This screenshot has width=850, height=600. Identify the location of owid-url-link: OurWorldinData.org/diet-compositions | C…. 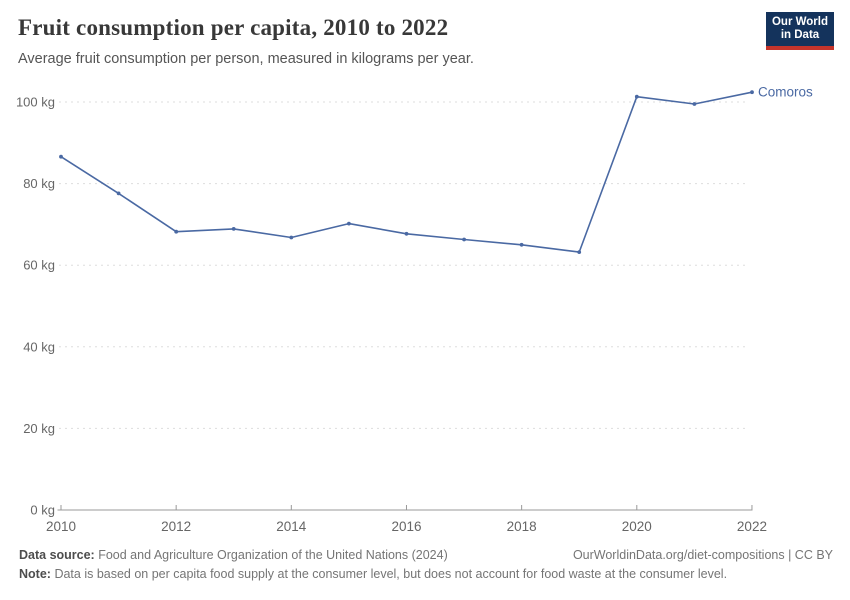
(702, 555).